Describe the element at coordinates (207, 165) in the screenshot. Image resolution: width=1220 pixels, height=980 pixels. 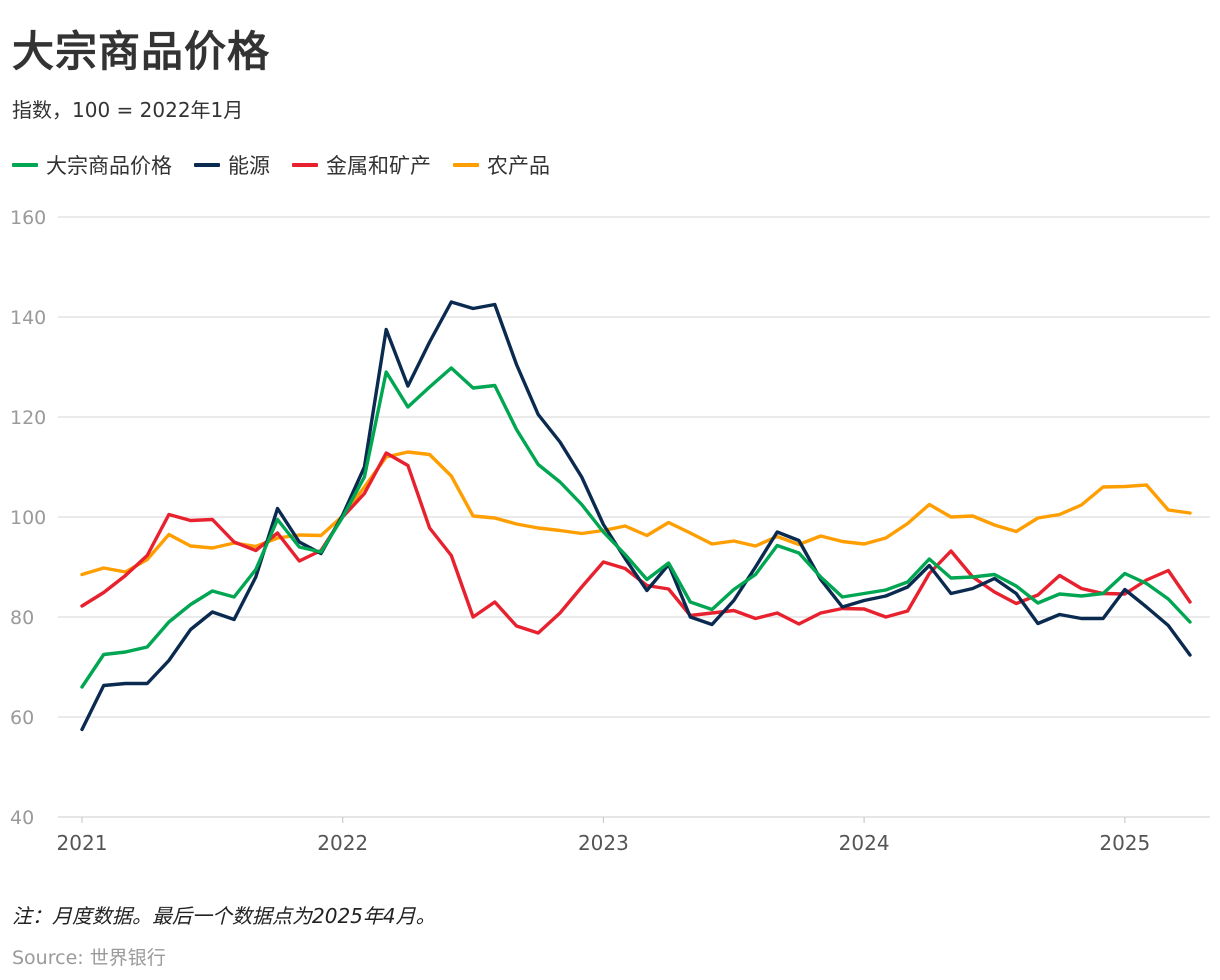
I see `legend-swatch-energy` at that location.